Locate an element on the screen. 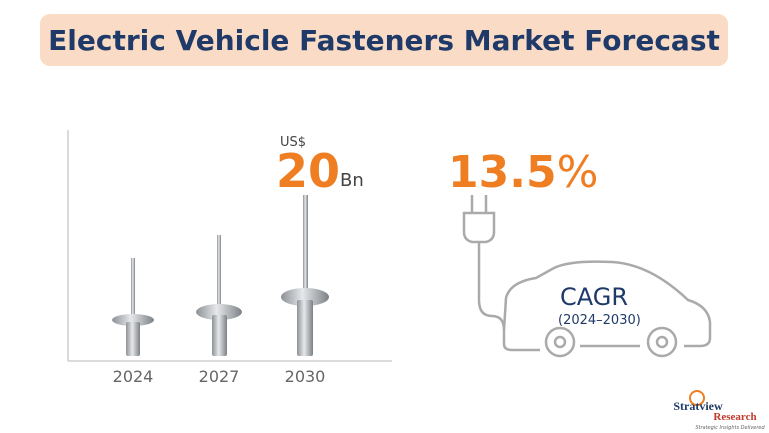  brand-tagline: Strategic Insights Delivered is located at coordinates (730, 428).